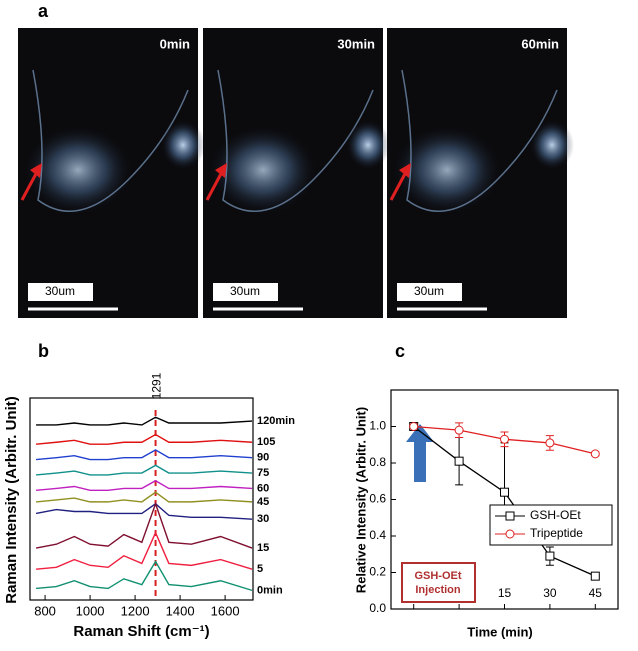 This screenshot has height=651, width=638. Describe the element at coordinates (377, 426) in the screenshot. I see `y-tick-label: 1.0` at that location.